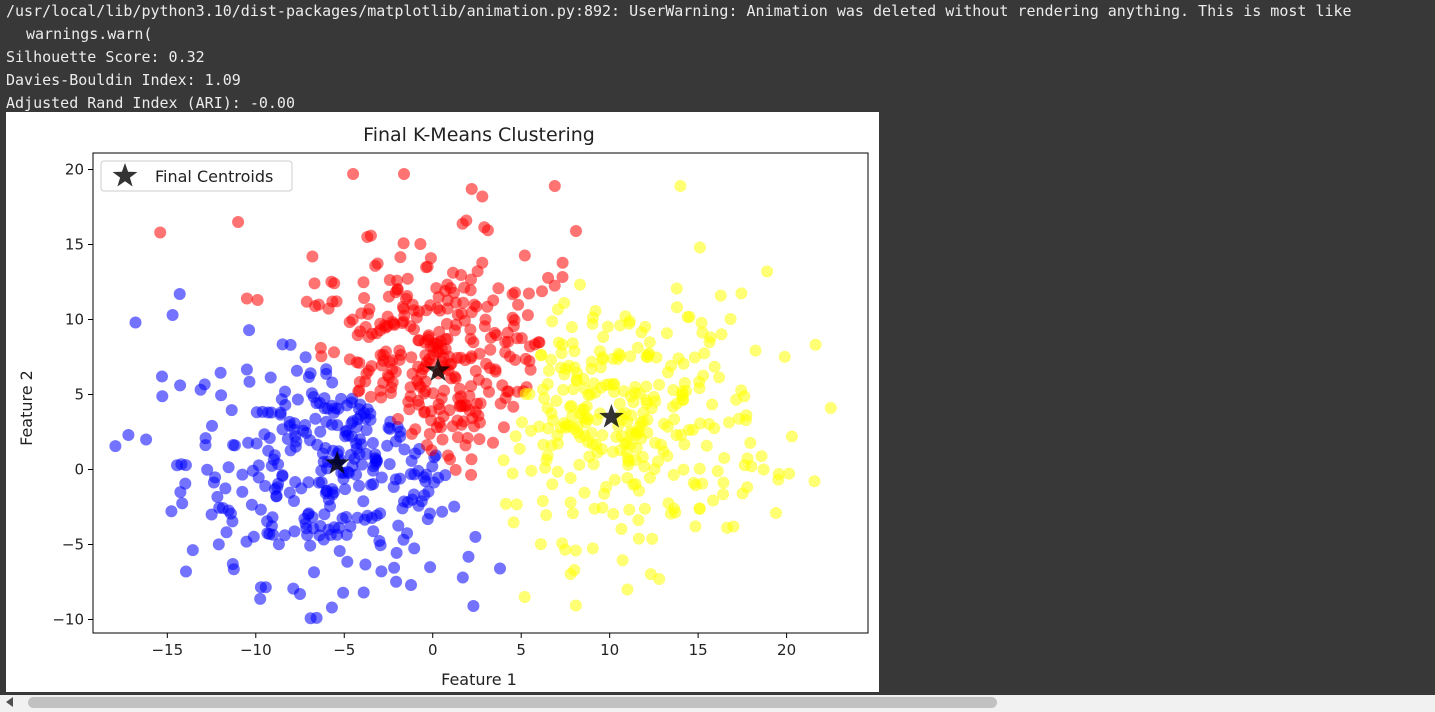 The width and height of the screenshot is (1435, 712). What do you see at coordinates (438, 369) in the screenshot?
I see `centroid-star` at bounding box center [438, 369].